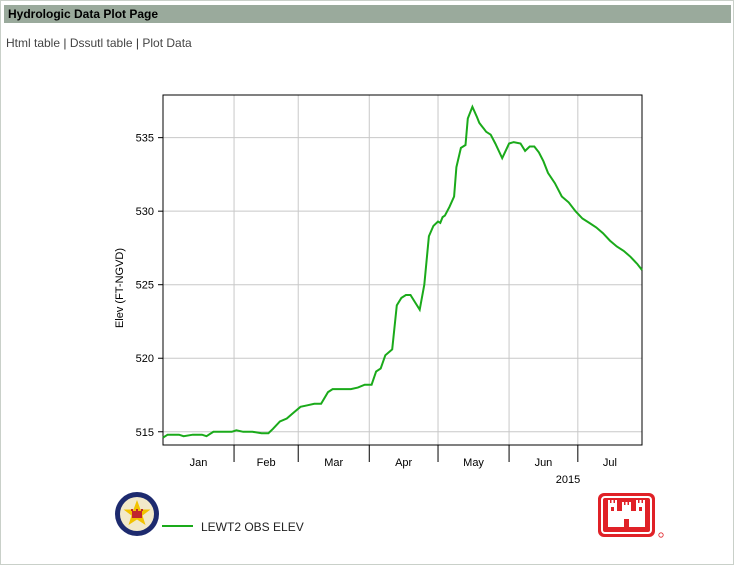  What do you see at coordinates (167, 43) in the screenshot?
I see `plot-data-link: Plot Data` at bounding box center [167, 43].